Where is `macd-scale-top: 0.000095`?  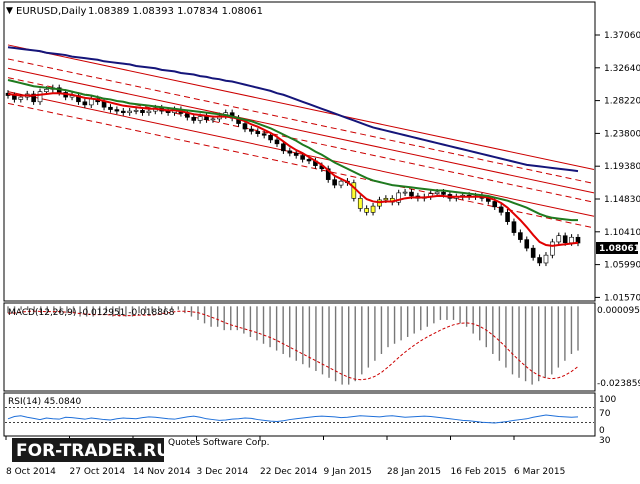
macd-scale-top: 0.000095 is located at coordinates (618, 311).